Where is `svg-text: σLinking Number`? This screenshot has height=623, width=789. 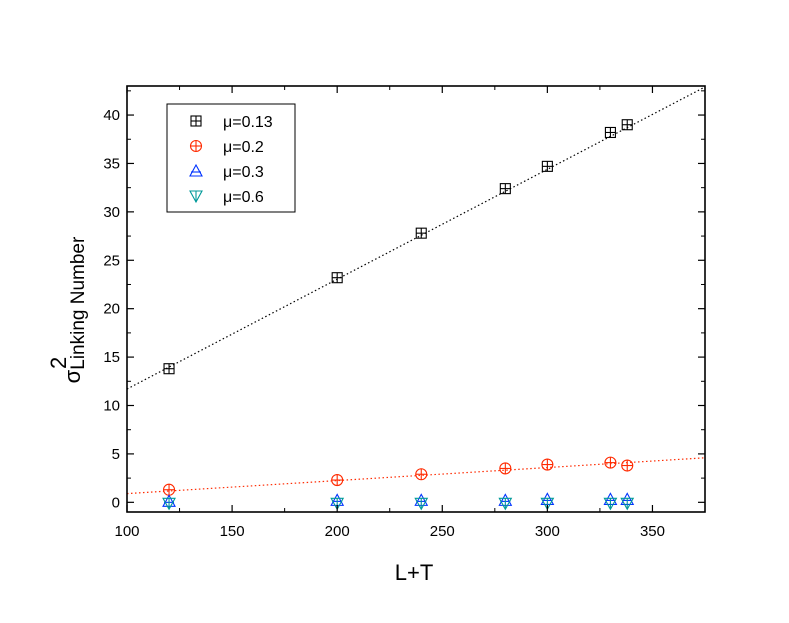
svg-text: σLinking Number is located at coordinates (74, 309).